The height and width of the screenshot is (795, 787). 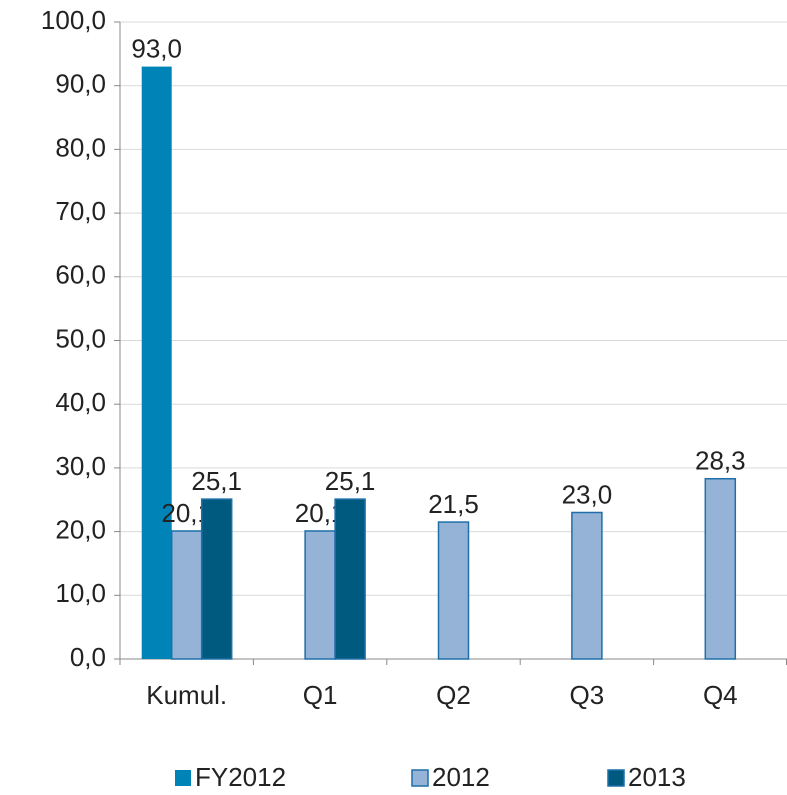 What do you see at coordinates (720, 461) in the screenshot?
I see `value-label: 28,3` at bounding box center [720, 461].